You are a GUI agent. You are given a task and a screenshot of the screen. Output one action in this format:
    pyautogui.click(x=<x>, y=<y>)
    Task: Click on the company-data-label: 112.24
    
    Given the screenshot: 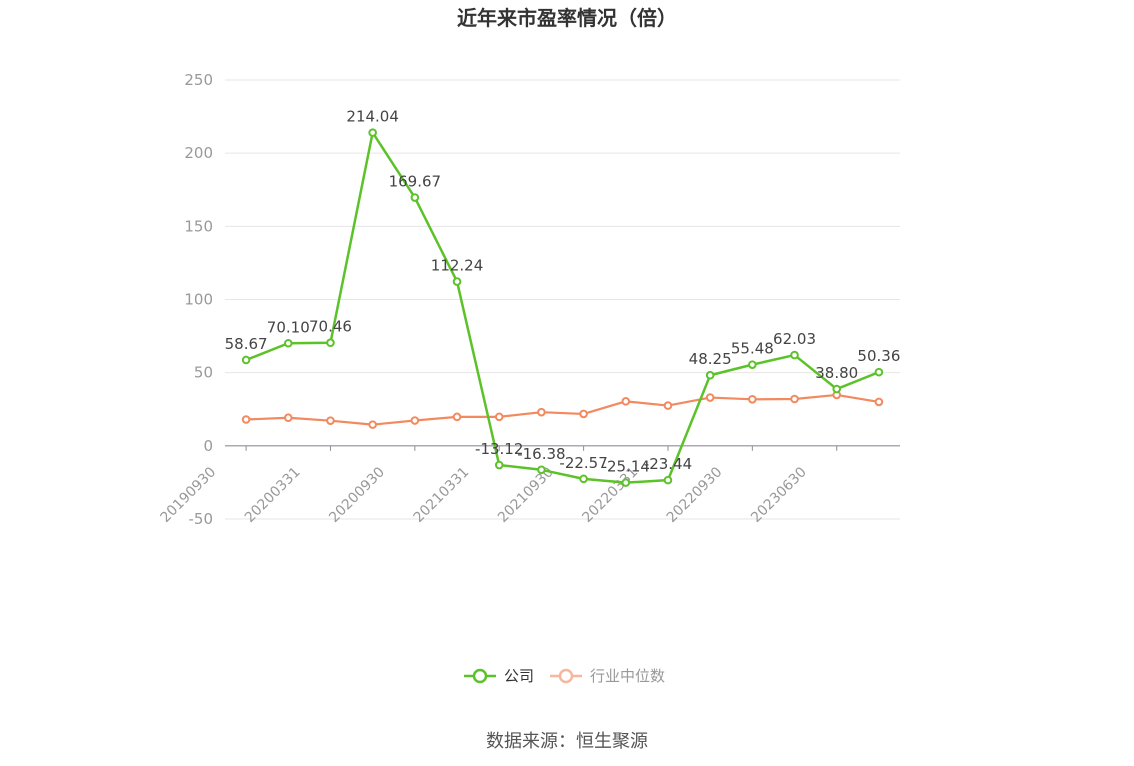 What is the action you would take?
    pyautogui.click(x=457, y=266)
    